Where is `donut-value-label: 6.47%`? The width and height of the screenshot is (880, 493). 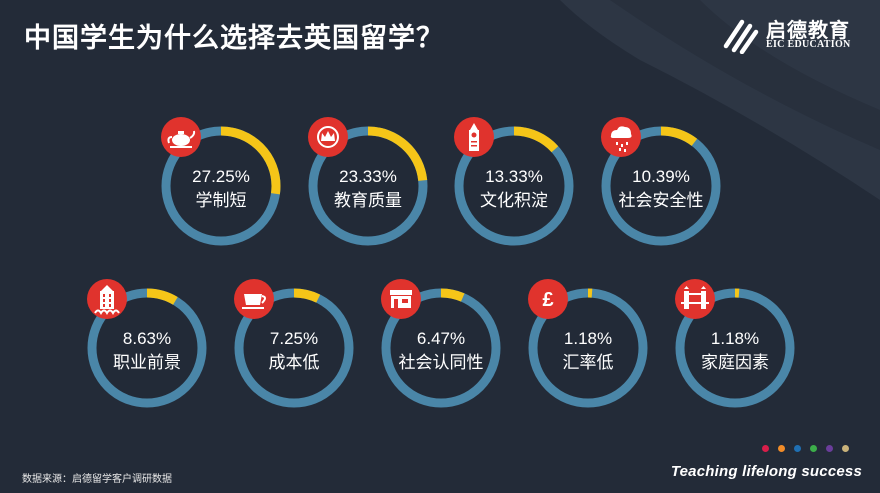
donut-value-label: 6.47% is located at coordinates (441, 338).